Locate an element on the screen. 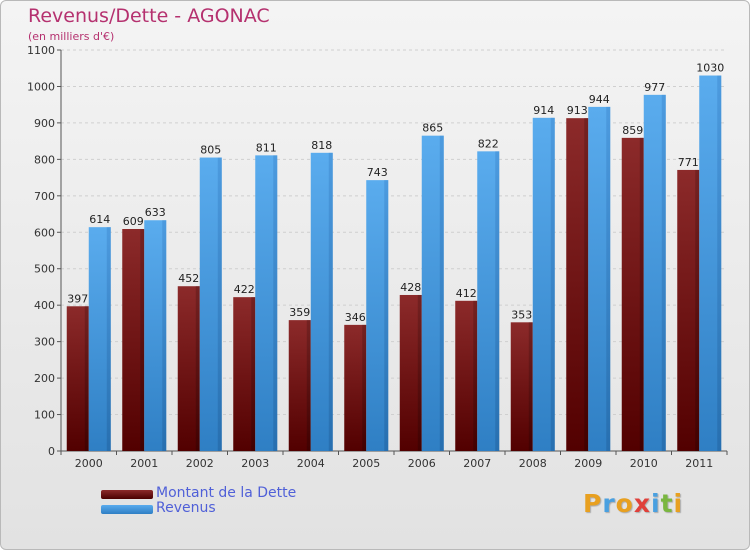 Image resolution: width=750 pixels, height=550 pixels. x-tick-label: 2003 is located at coordinates (255, 463).